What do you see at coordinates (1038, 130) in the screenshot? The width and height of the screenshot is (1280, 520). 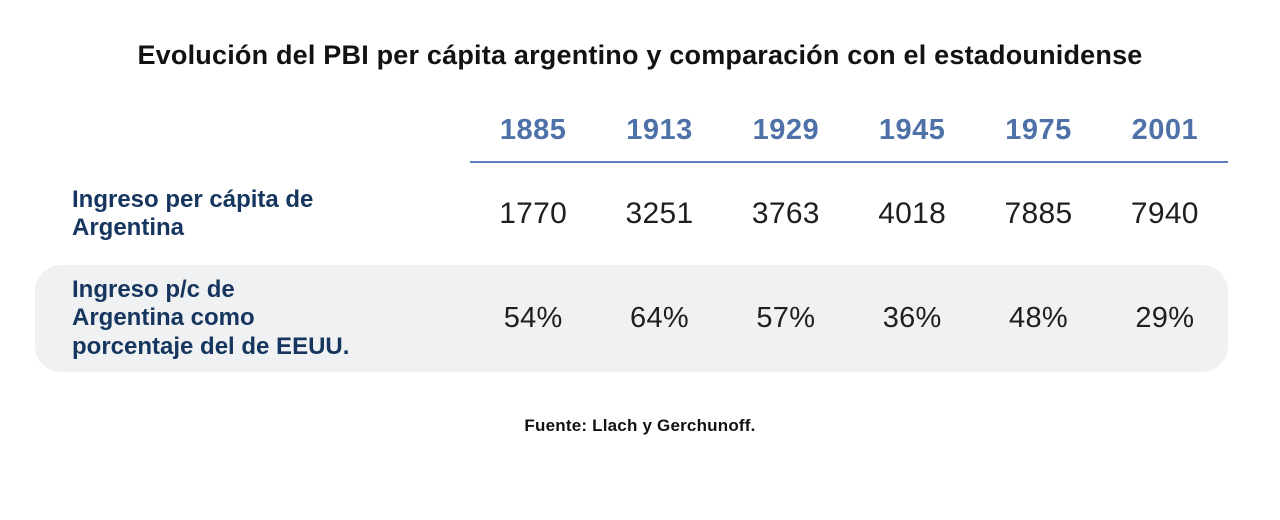 I see `year-header-1975: 1975` at bounding box center [1038, 130].